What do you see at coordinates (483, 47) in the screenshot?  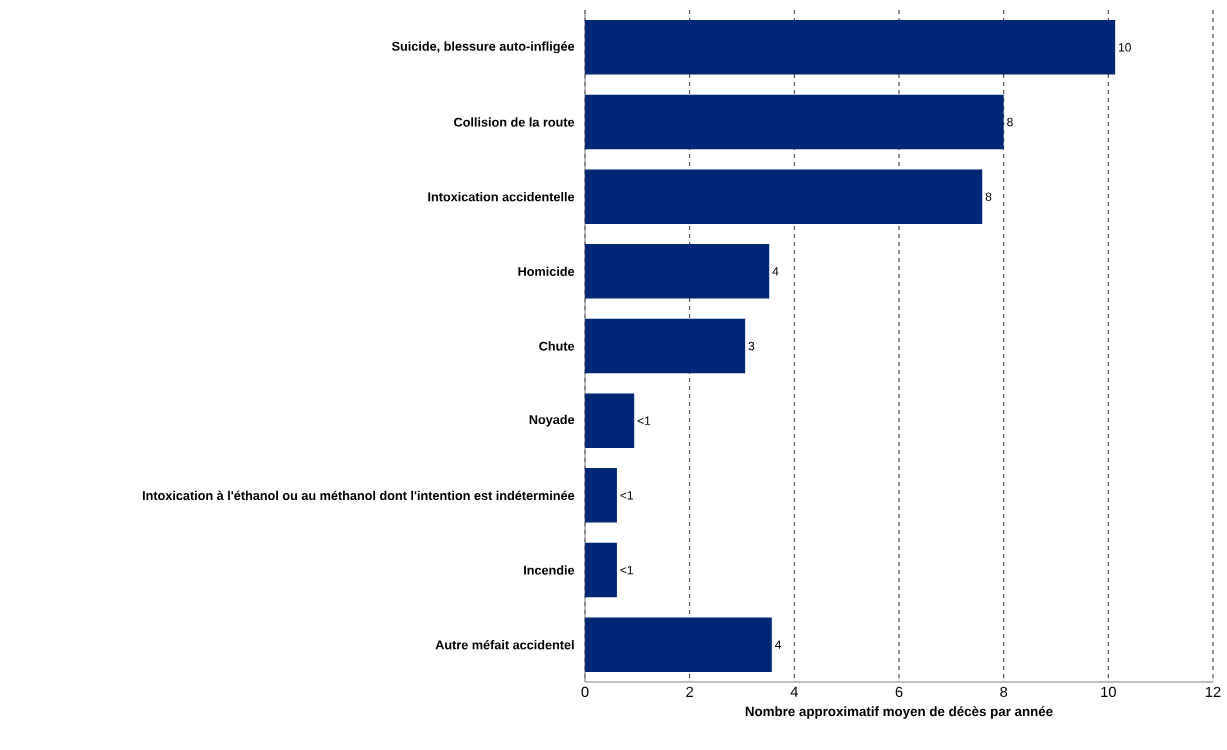 I see `y-tick-label: Suicide, blessure auto-infligée` at bounding box center [483, 47].